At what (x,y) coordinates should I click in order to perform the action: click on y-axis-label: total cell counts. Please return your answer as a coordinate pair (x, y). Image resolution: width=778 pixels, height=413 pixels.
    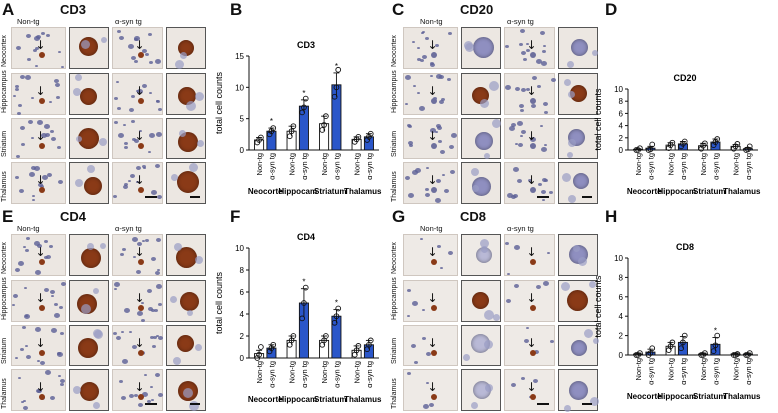
    Looking at the image, I should click on (598, 306).